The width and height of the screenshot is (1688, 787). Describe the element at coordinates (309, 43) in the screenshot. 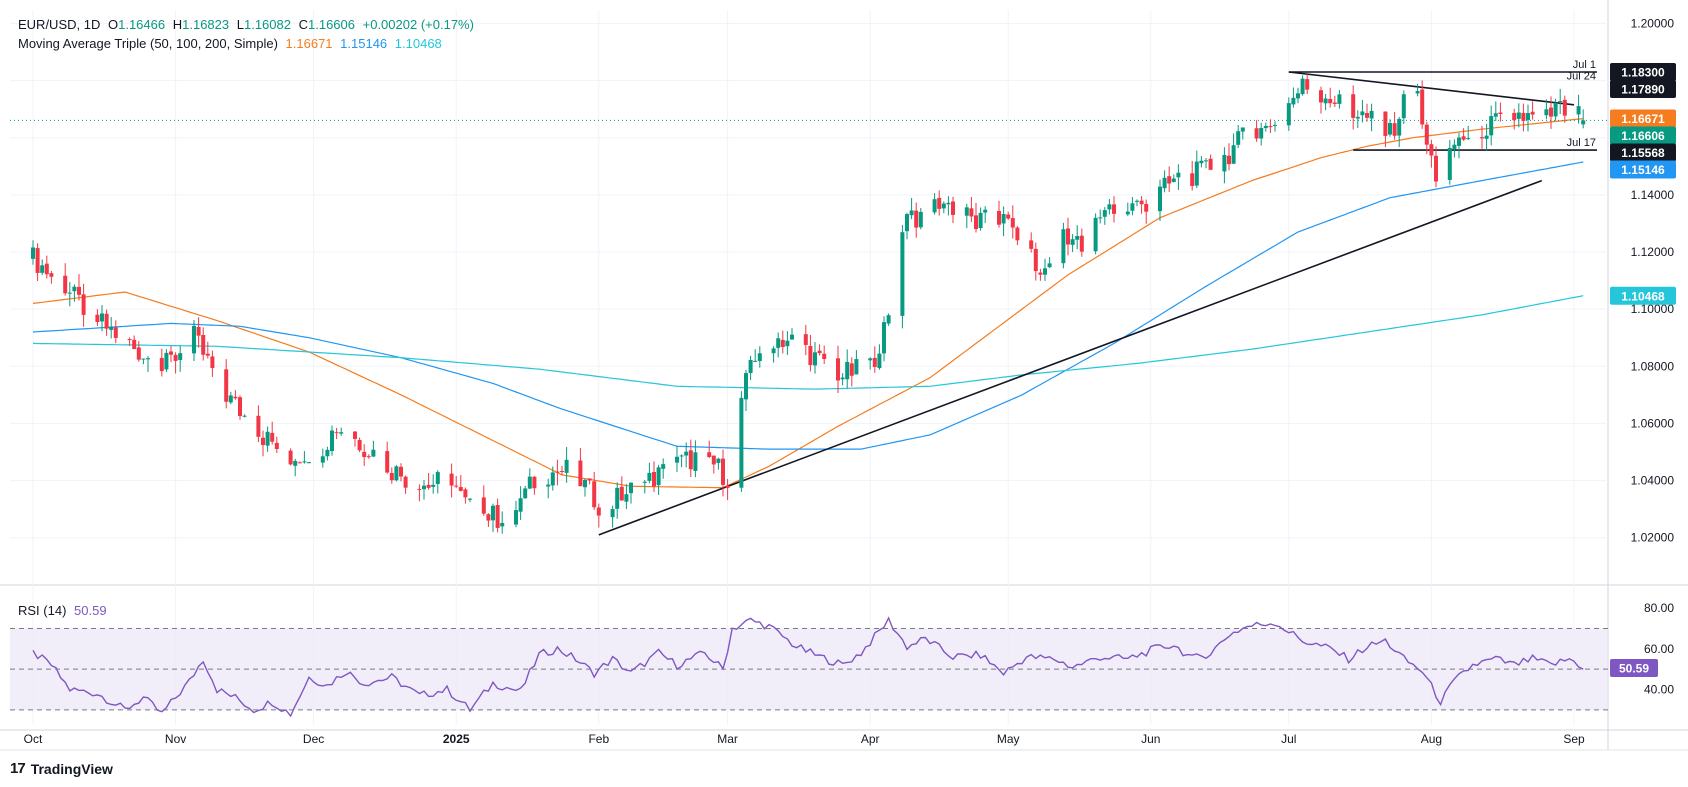

I see `ma50-value: 1.16671` at that location.